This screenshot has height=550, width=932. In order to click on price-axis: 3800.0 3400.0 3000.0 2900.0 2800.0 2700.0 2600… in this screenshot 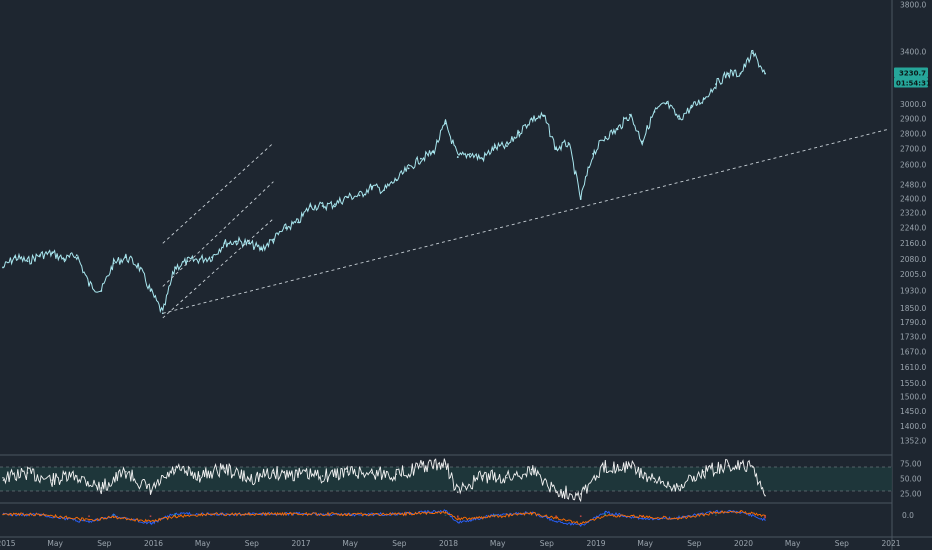, I will do `click(912, 261)`.